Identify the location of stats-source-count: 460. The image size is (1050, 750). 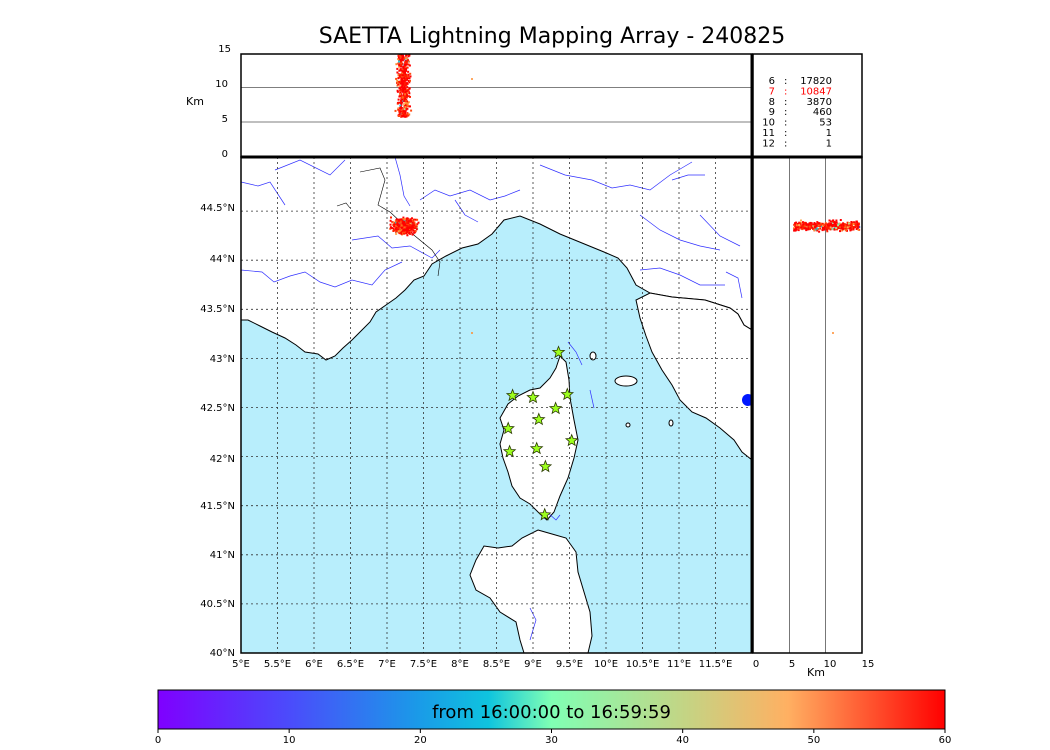
(822, 112).